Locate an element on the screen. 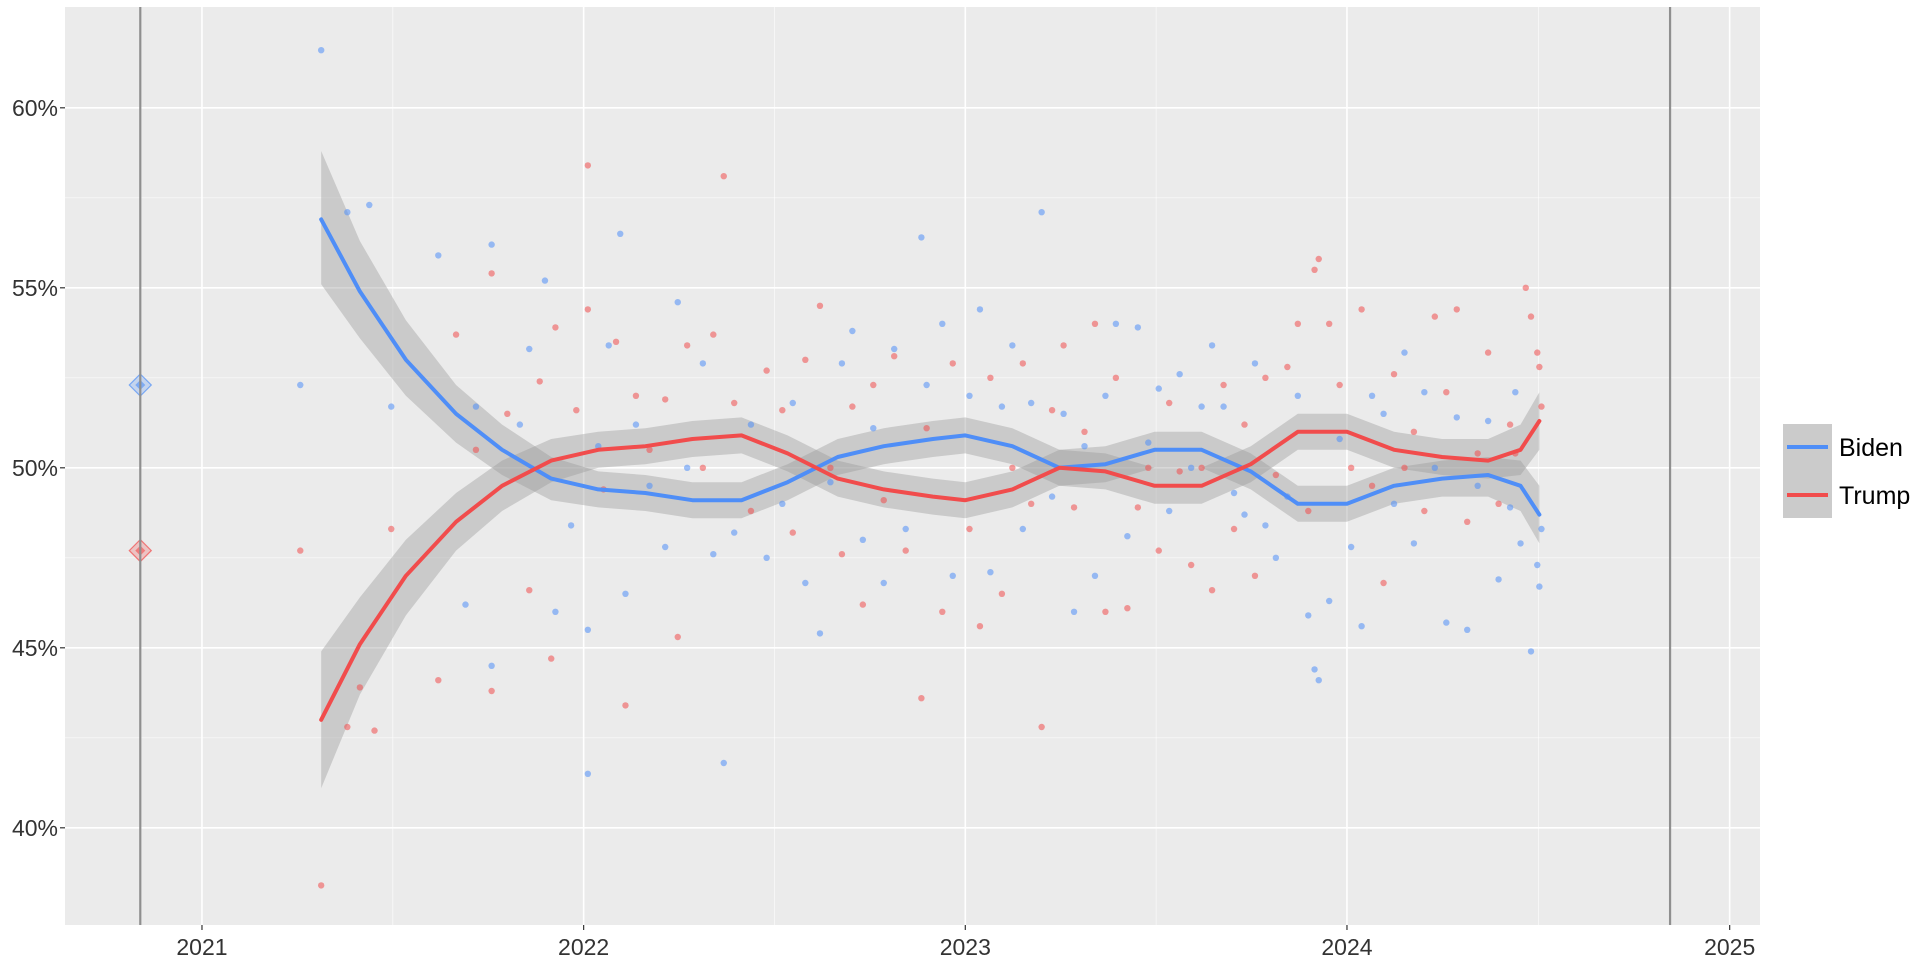 This screenshot has width=1920, height=960. y-tick-label: 55% is located at coordinates (35, 288).